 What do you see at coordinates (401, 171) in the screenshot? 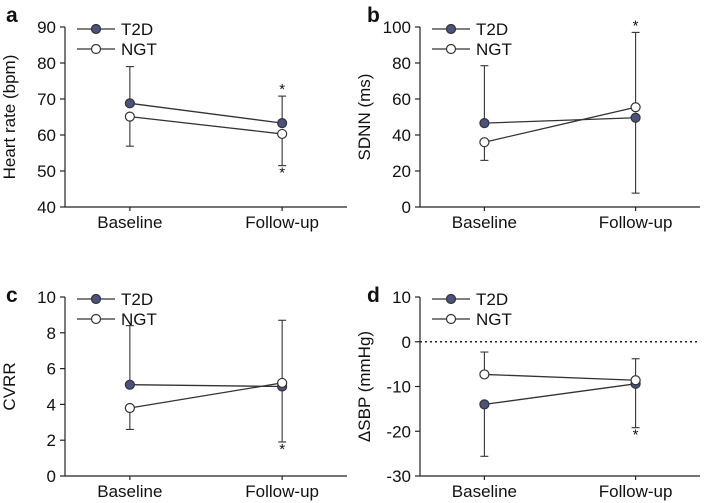
I see `y-tick-label: 20` at bounding box center [401, 171].